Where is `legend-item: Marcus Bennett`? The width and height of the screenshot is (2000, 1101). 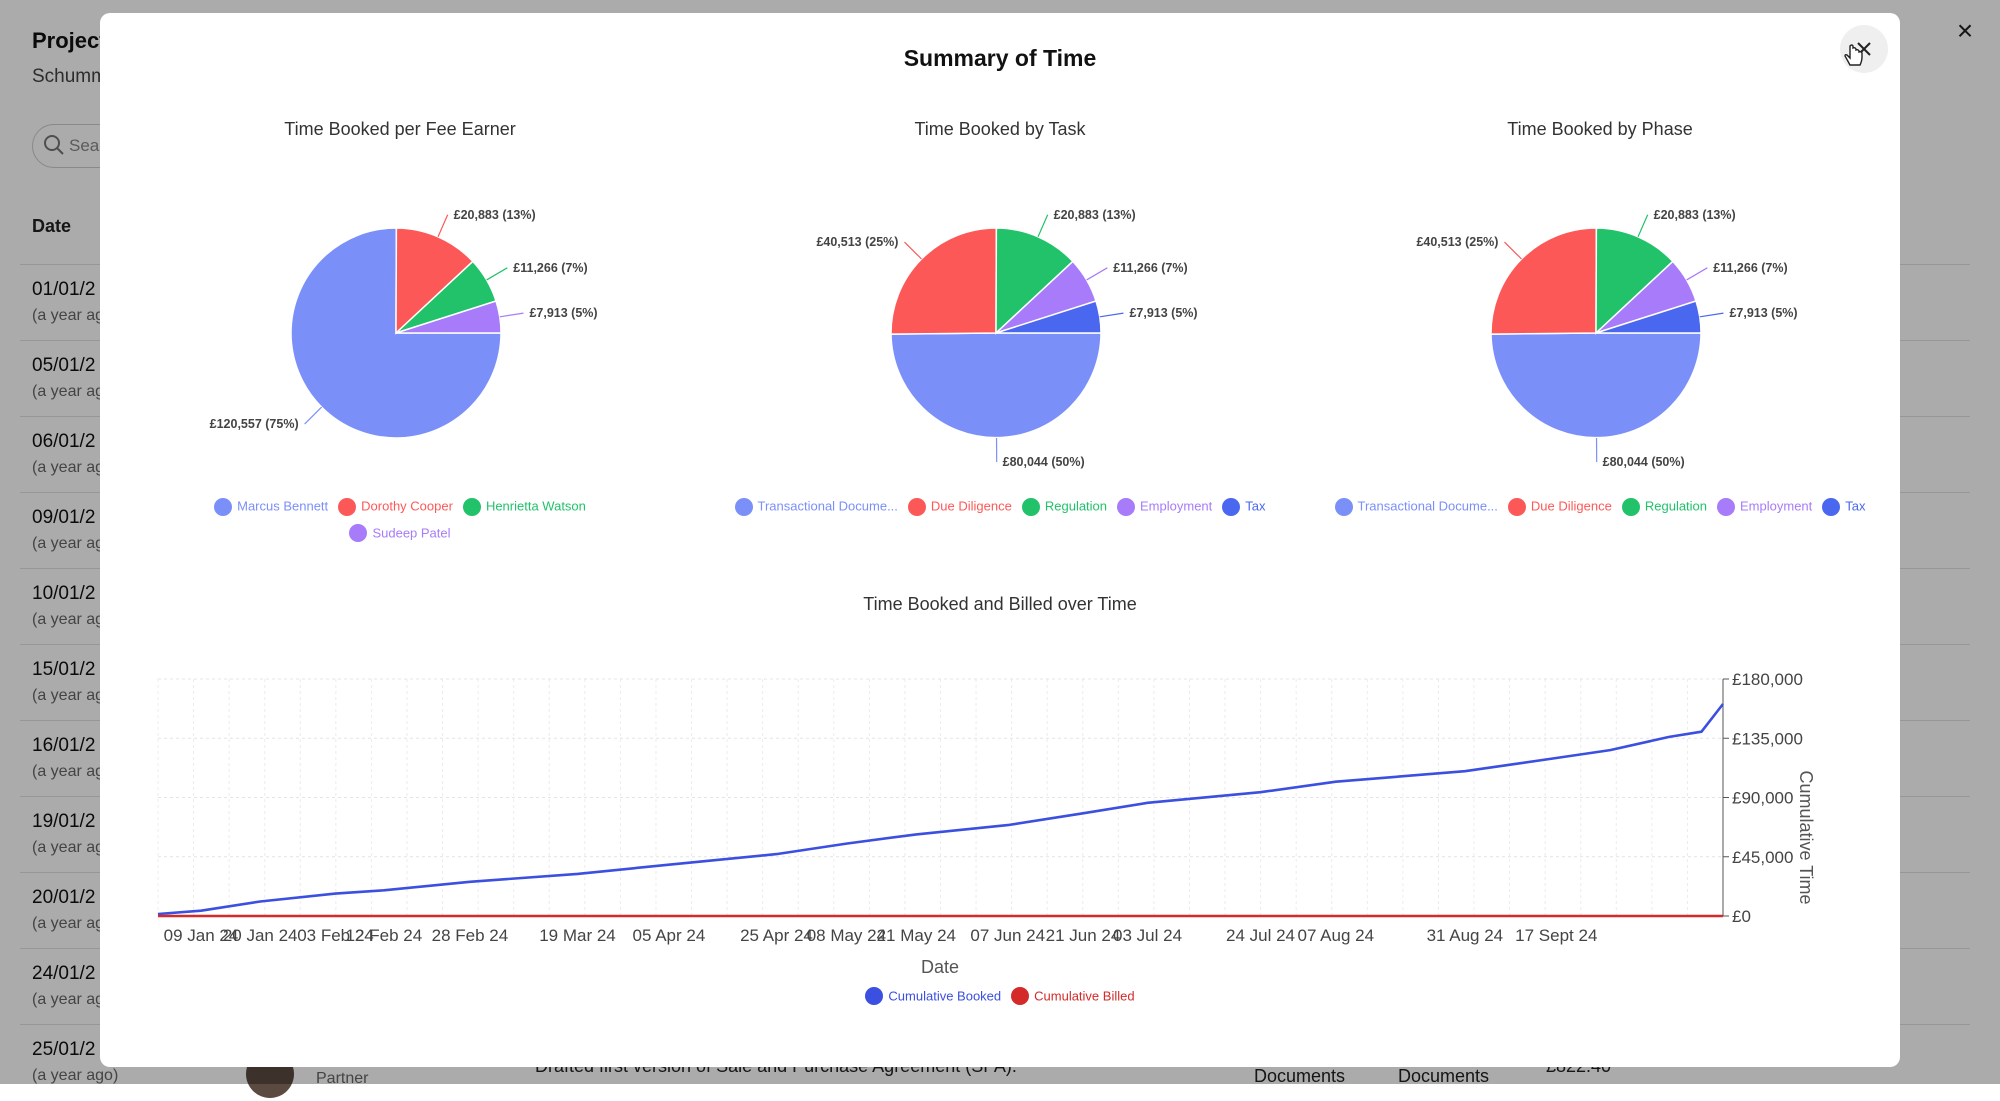
legend-item: Marcus Bennett is located at coordinates (271, 506).